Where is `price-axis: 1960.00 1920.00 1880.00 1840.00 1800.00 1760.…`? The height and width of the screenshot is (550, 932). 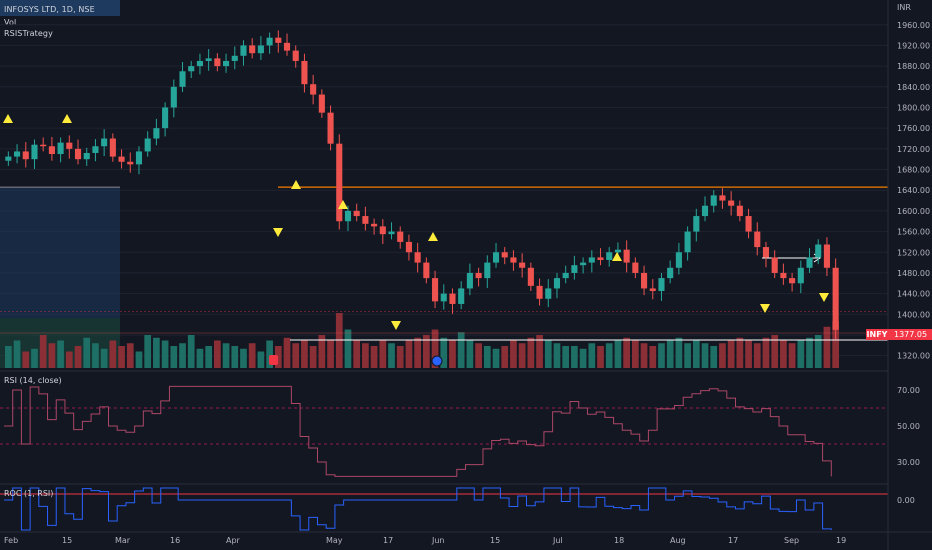
price-axis: 1960.00 1920.00 1880.00 1840.00 1800.00 1760.… is located at coordinates (913, 191).